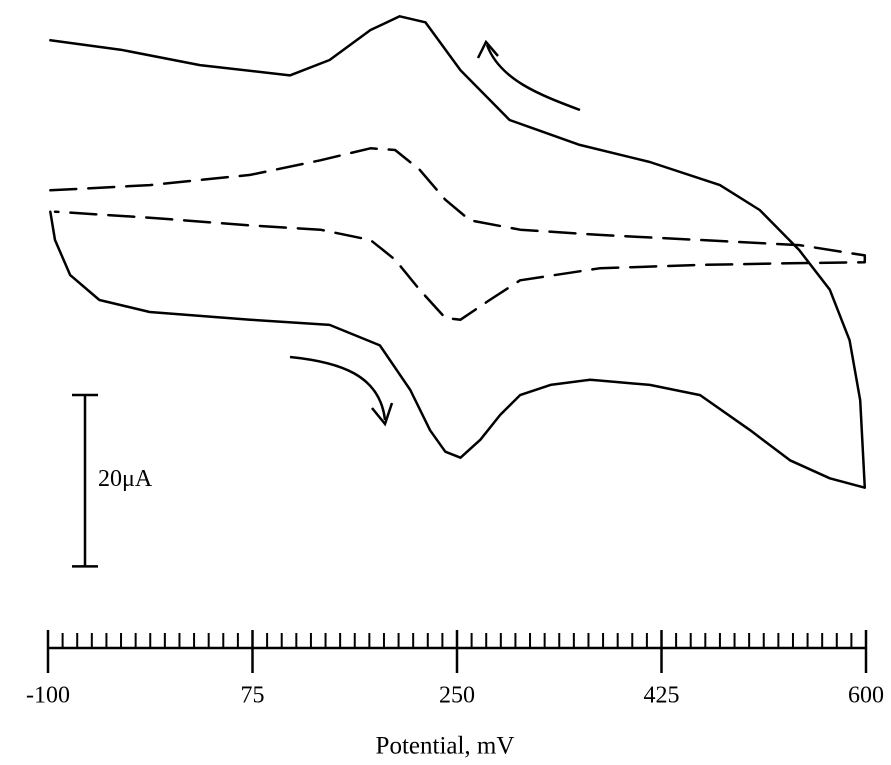  Describe the element at coordinates (445, 746) in the screenshot. I see `x-axis-title: Potential, mV` at that location.